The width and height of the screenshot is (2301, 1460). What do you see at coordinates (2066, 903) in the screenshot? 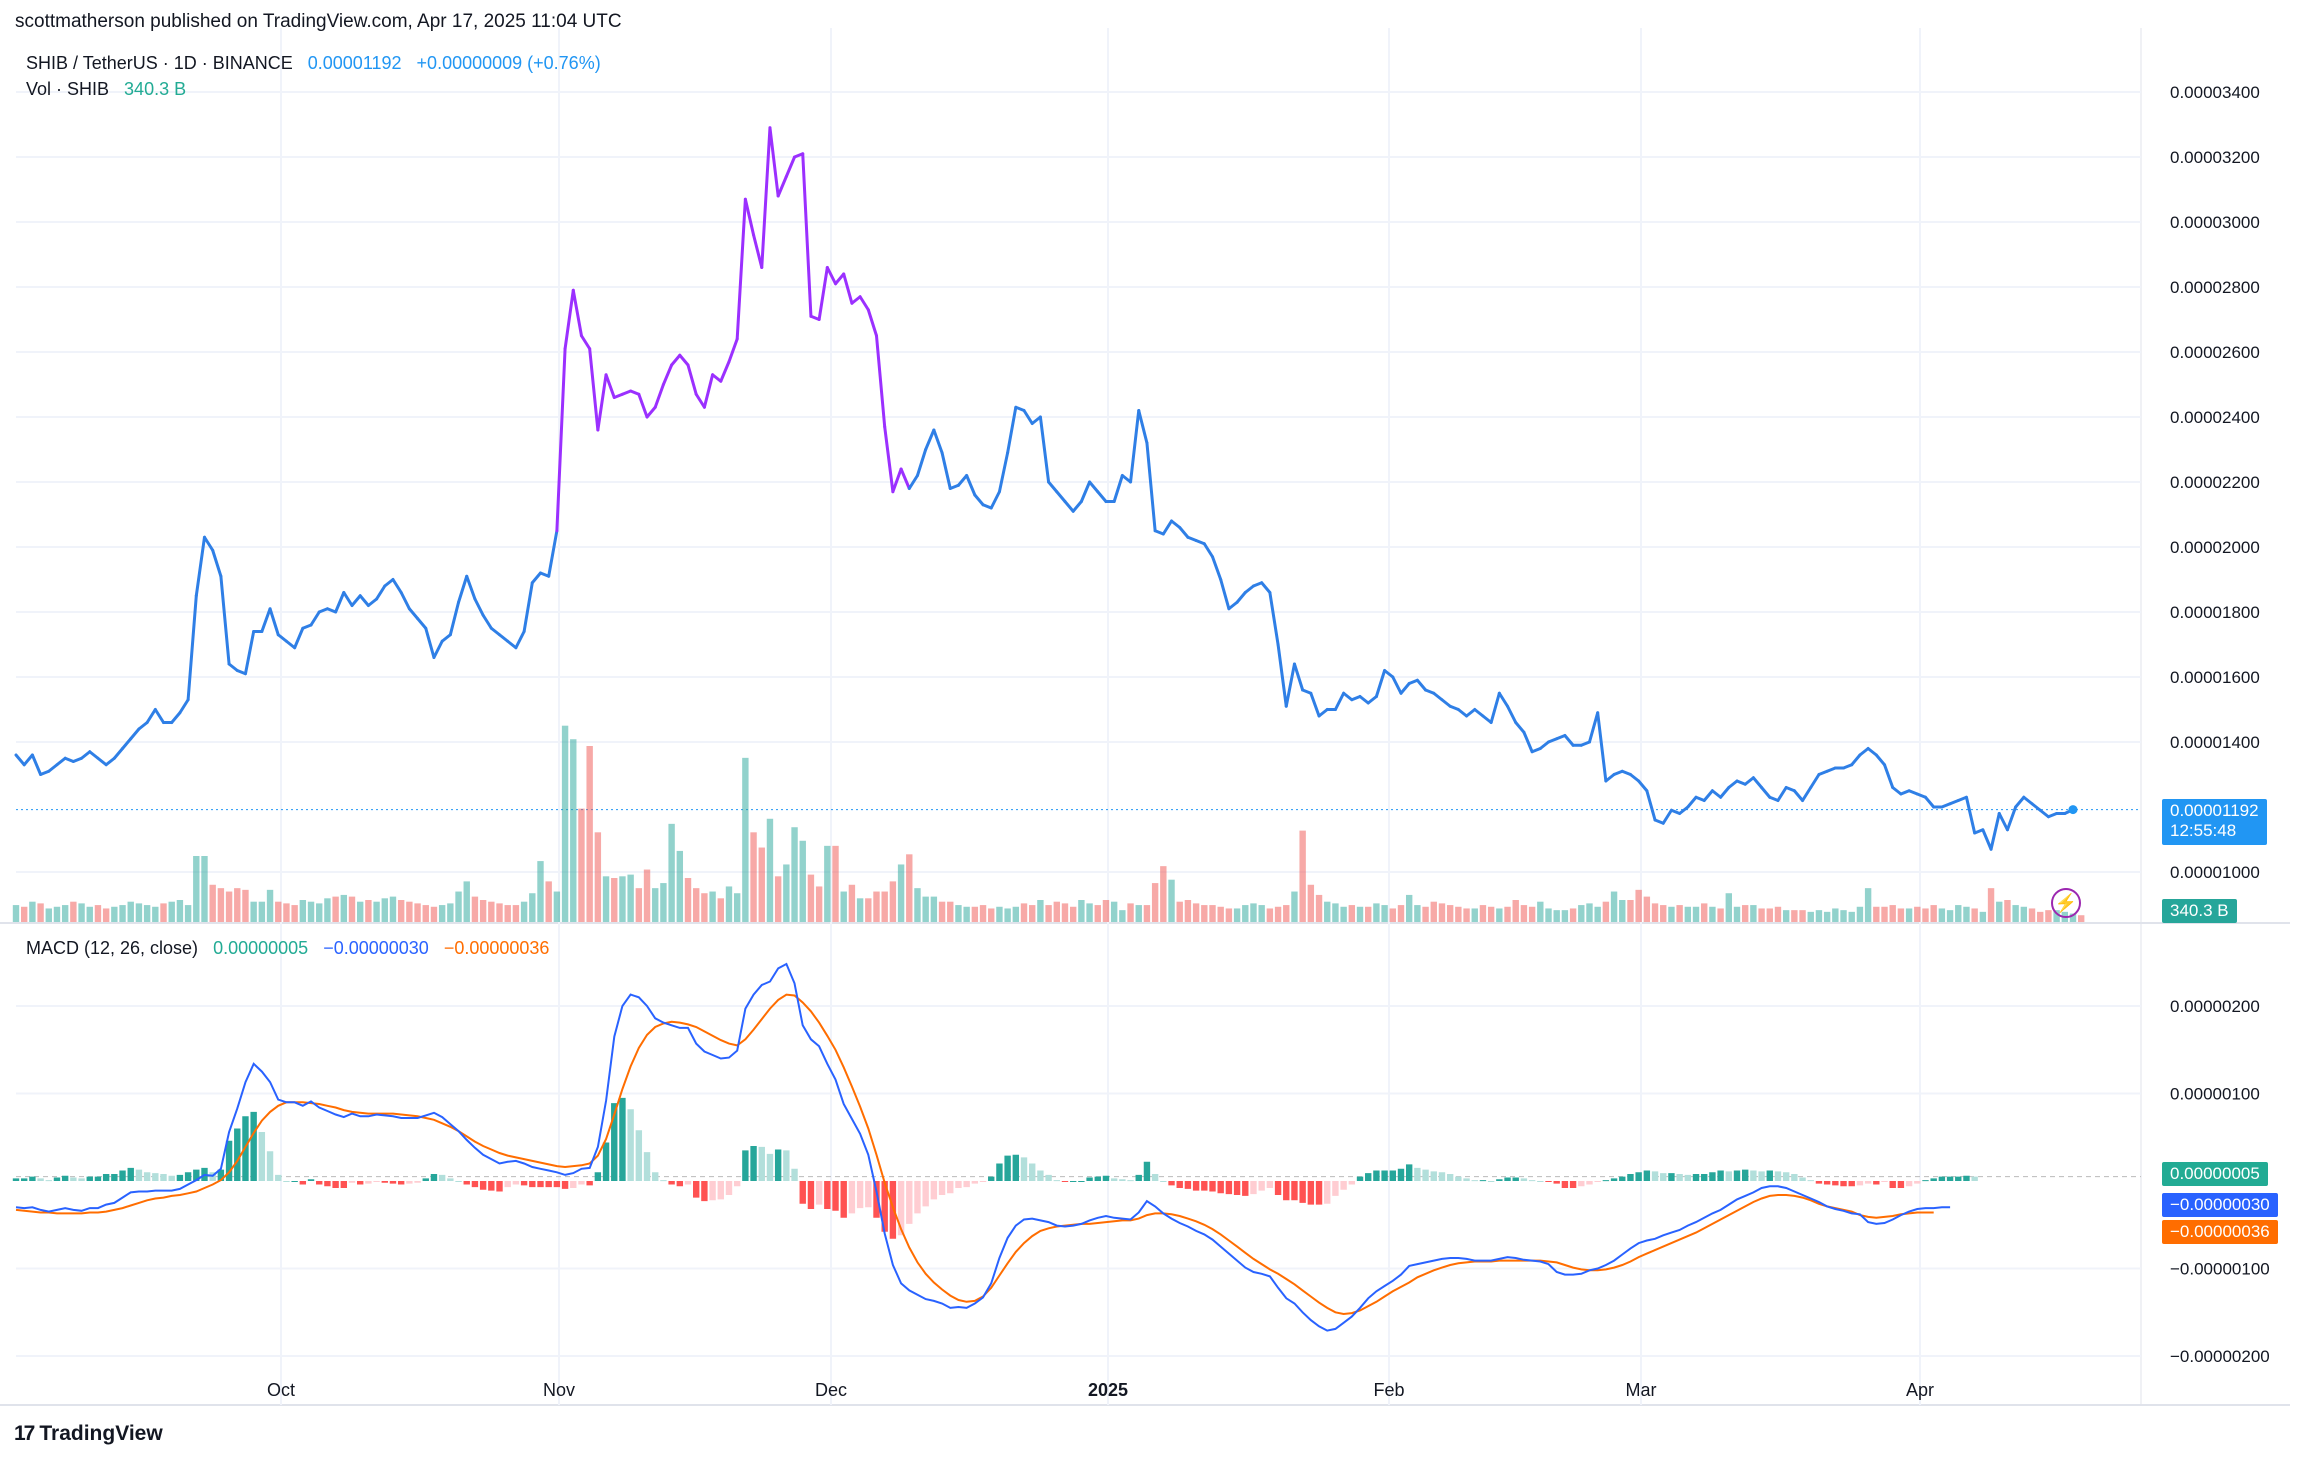
I see `flash-icon: ⚡` at bounding box center [2066, 903].